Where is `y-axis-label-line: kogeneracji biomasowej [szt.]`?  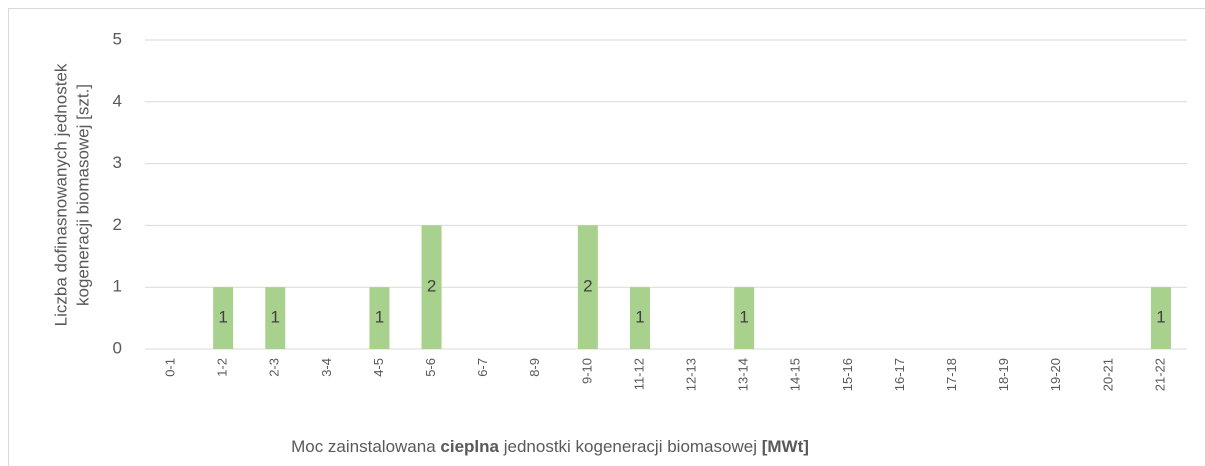 y-axis-label-line: kogeneracji biomasowej [szt.] is located at coordinates (82, 195).